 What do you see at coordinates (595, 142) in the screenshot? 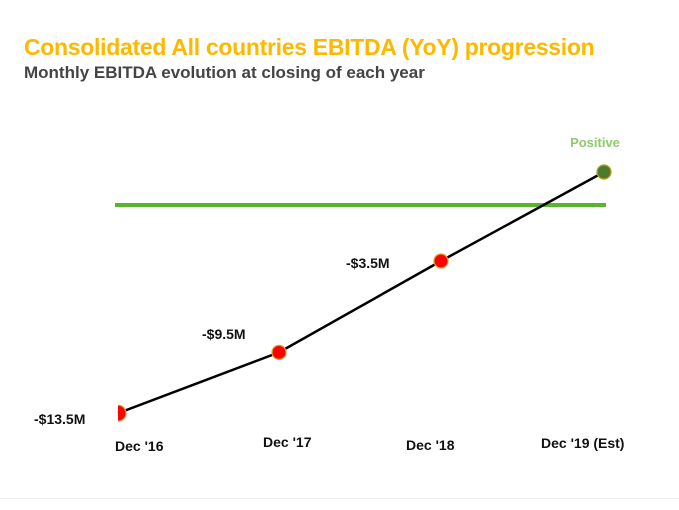
I see `data-label-4: Positive` at bounding box center [595, 142].